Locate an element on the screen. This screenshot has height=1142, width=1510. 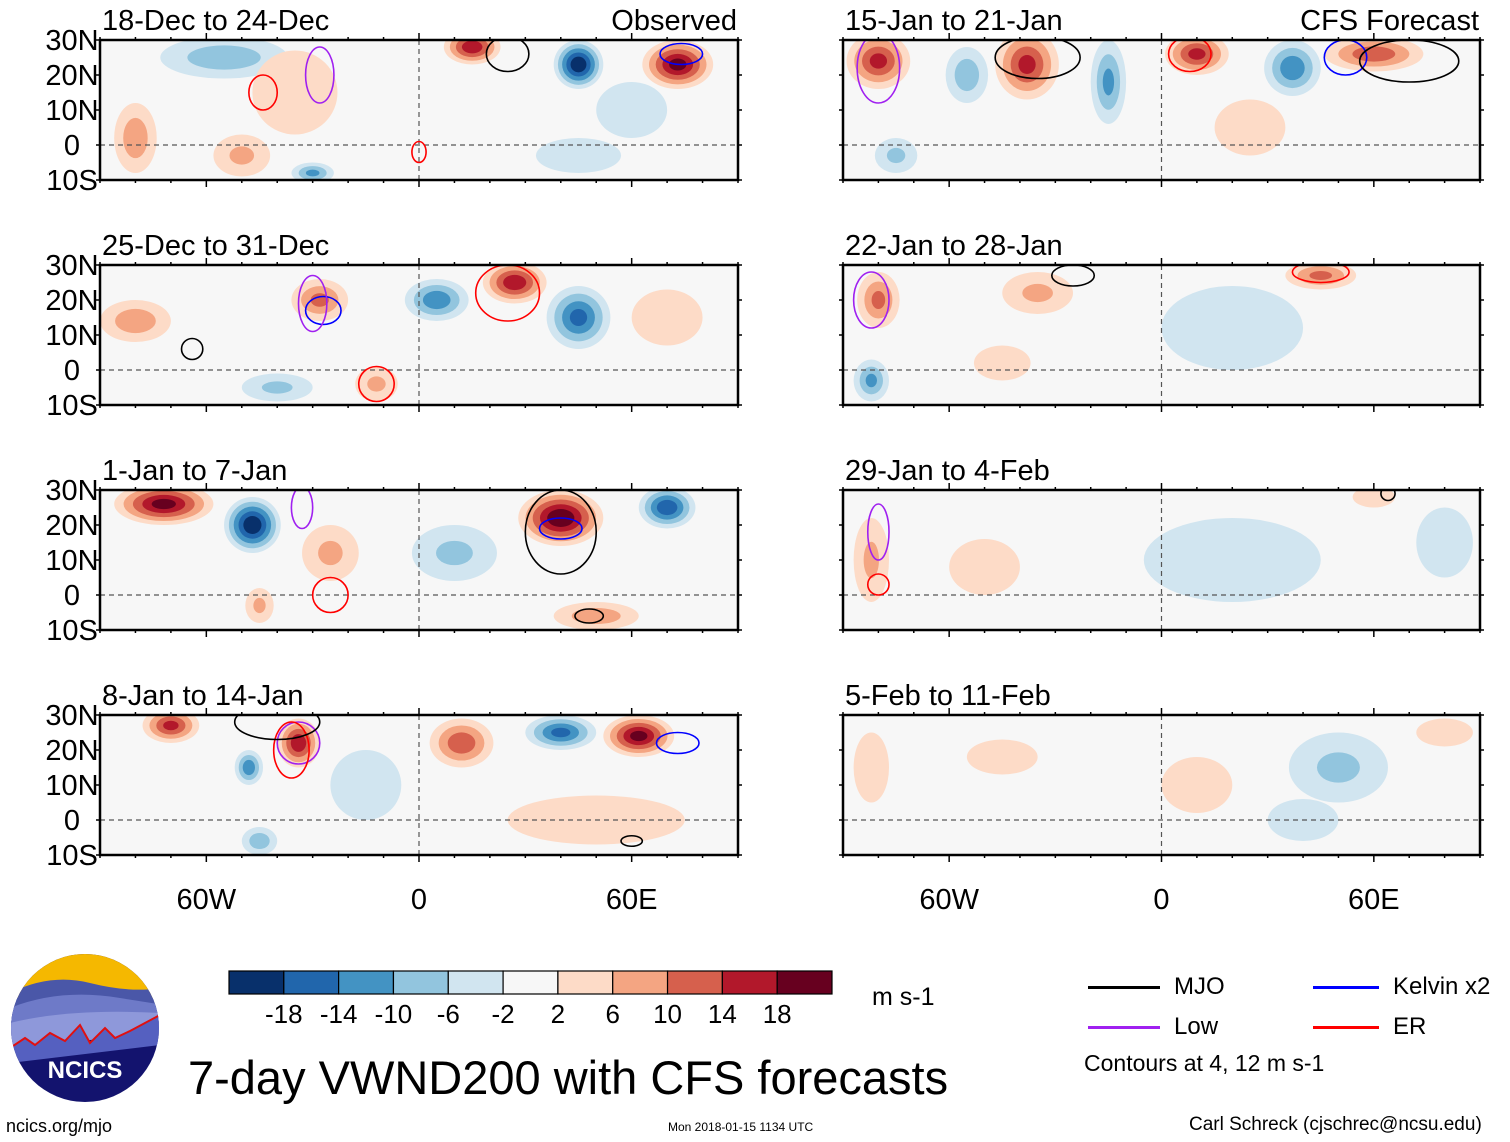
legend-line-mjo is located at coordinates (1124, 987).